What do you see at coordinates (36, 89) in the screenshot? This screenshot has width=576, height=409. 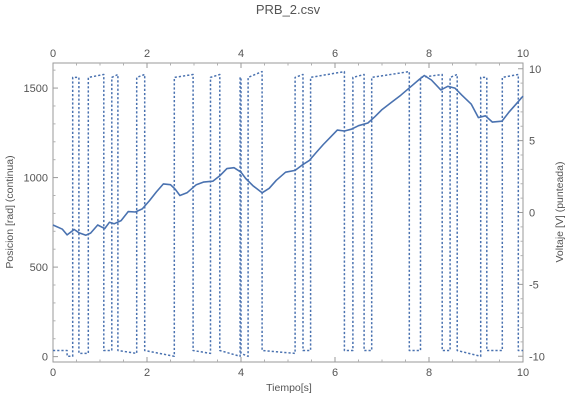 I see `y-left-tick-label: 1500` at bounding box center [36, 89].